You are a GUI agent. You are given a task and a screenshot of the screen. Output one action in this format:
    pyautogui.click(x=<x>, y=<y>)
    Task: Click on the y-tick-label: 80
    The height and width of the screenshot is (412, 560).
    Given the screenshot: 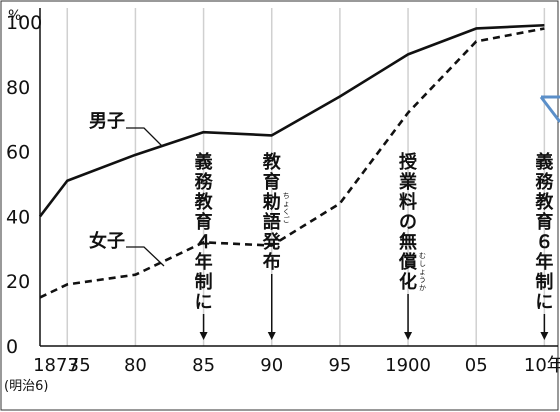 What is the action you would take?
    pyautogui.click(x=18, y=88)
    